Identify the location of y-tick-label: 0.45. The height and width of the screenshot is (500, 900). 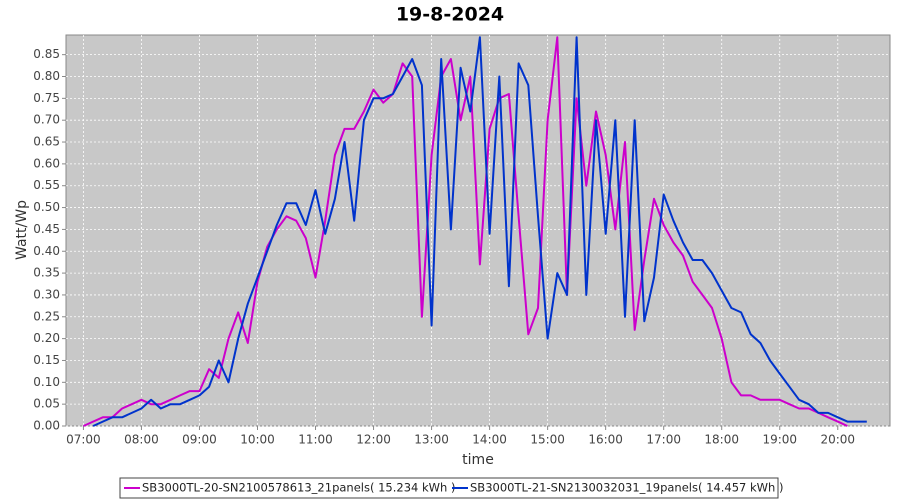
(46, 229).